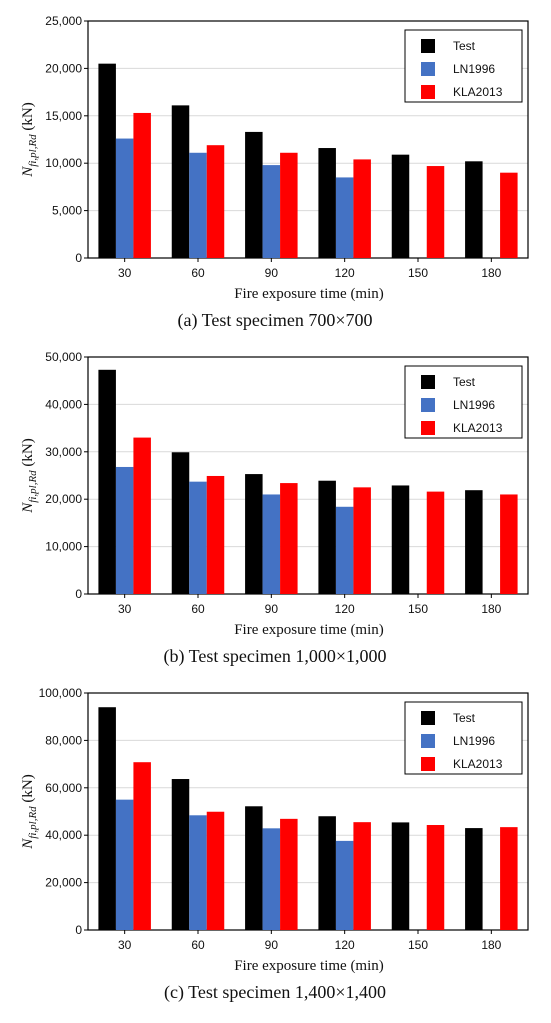  What do you see at coordinates (61, 693) in the screenshot?
I see `y-tick-label: 100,000` at bounding box center [61, 693].